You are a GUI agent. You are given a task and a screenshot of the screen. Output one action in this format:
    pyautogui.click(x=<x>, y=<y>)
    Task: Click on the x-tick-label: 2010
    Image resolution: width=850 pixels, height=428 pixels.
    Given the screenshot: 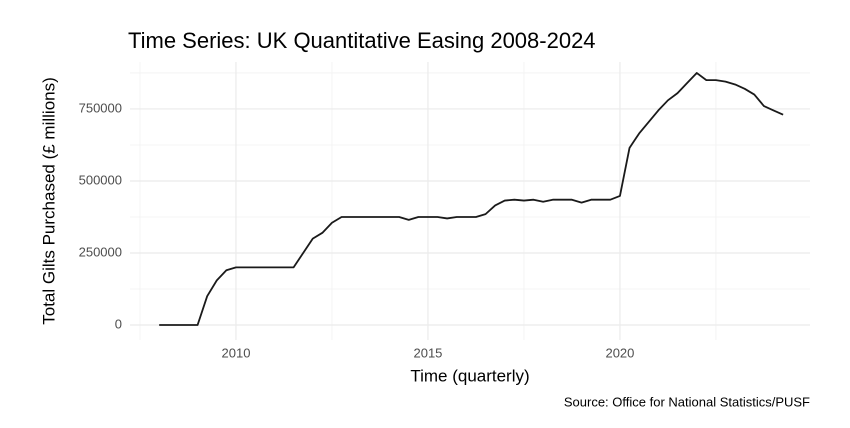 What is the action you would take?
    pyautogui.click(x=236, y=352)
    